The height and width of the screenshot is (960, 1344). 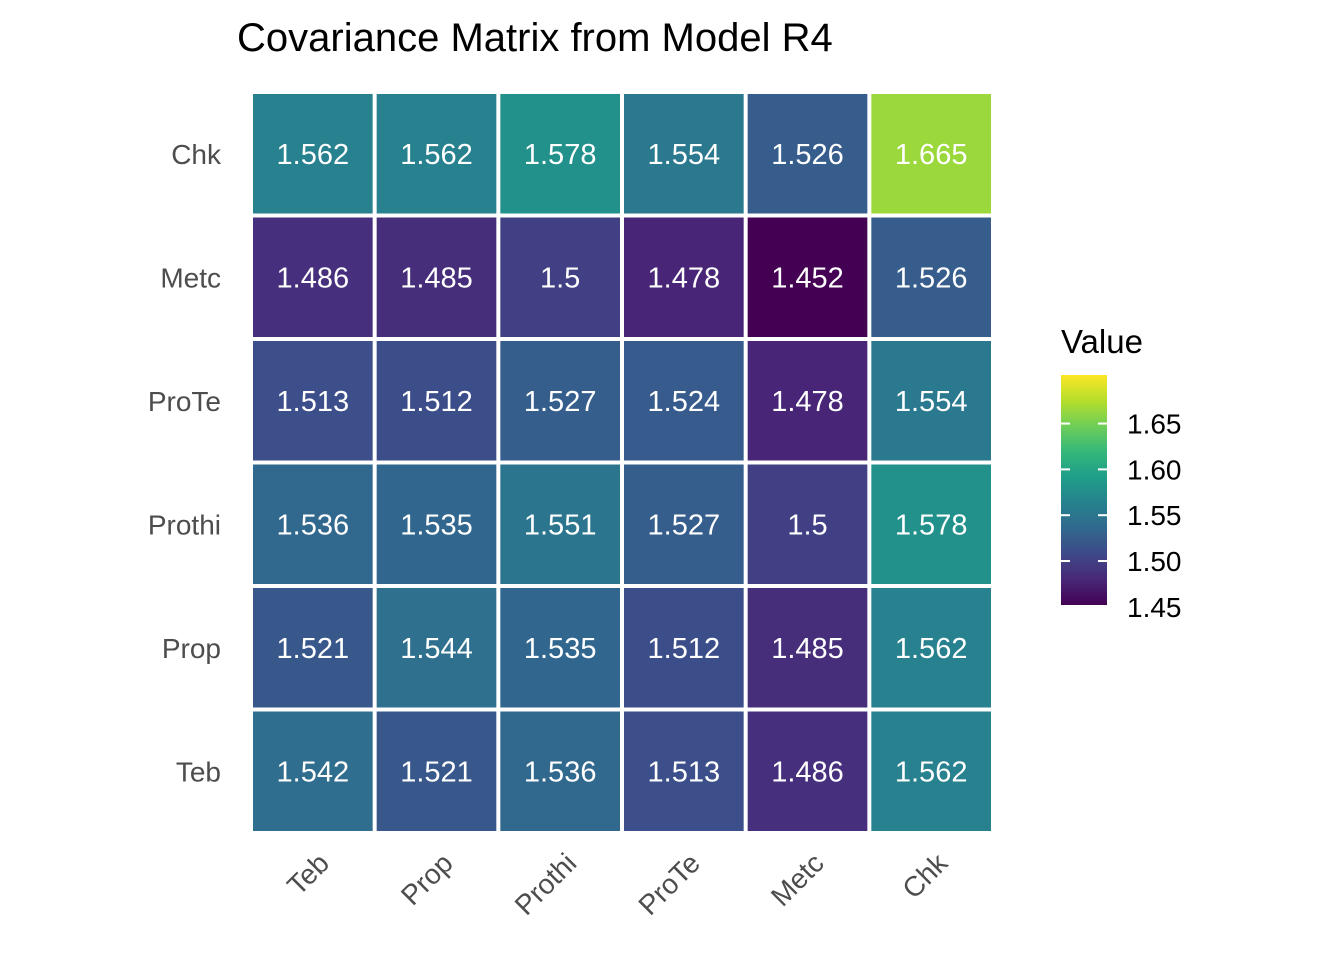 I want to click on color-legend: Value 1.45 1.50 1.55 1.60 1.65, so click(x=1121, y=473).